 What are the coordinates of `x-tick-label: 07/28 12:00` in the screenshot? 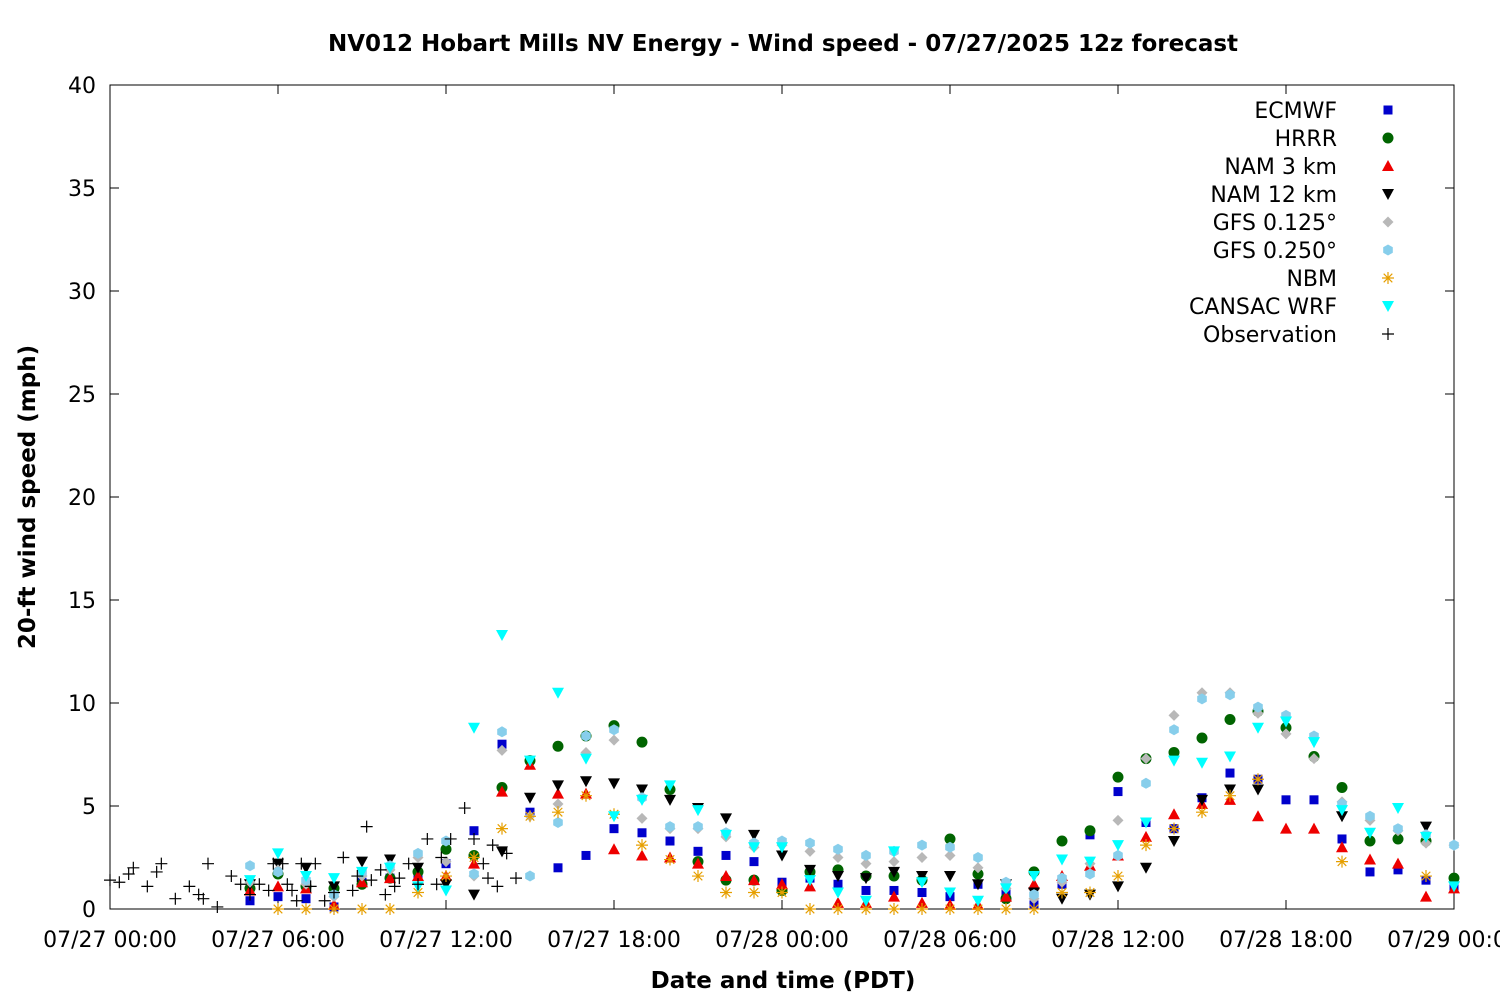 It's located at (1118, 940).